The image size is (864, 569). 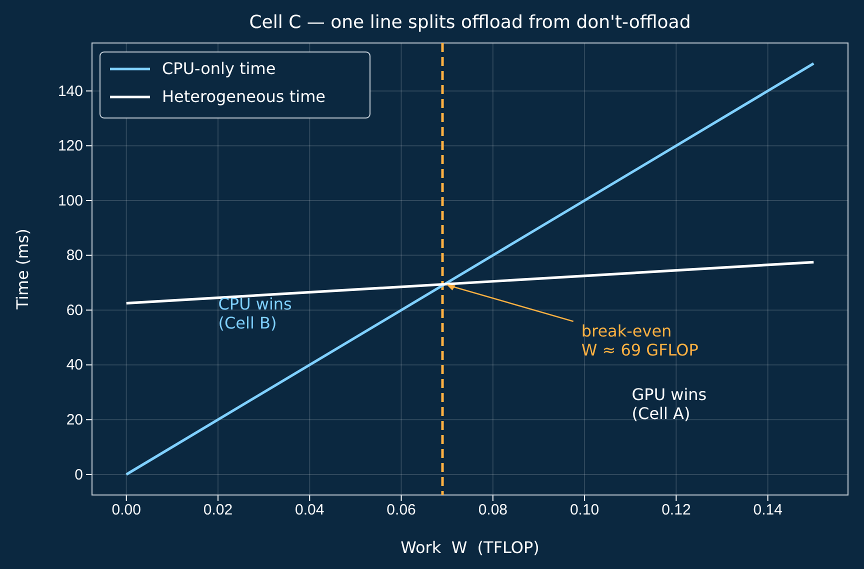 I want to click on x-axis-title: Work W (TFLOP), so click(x=470, y=547).